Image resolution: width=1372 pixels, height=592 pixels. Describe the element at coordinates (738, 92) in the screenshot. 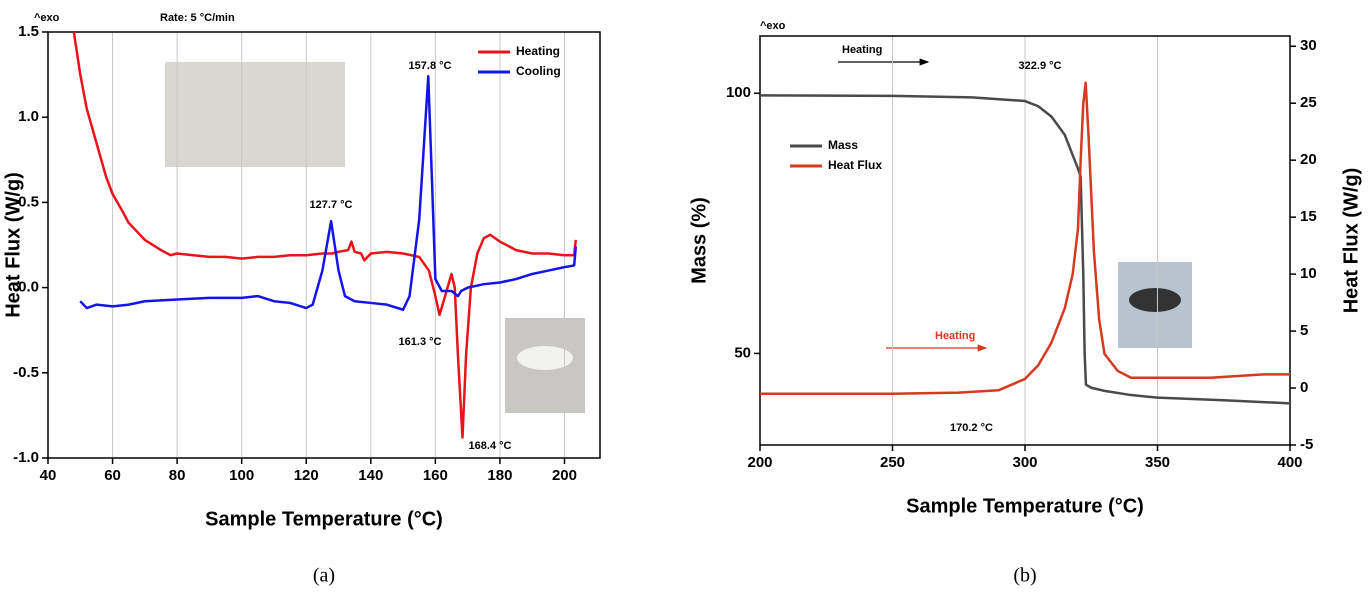

I see `y-tick-label: 100` at that location.